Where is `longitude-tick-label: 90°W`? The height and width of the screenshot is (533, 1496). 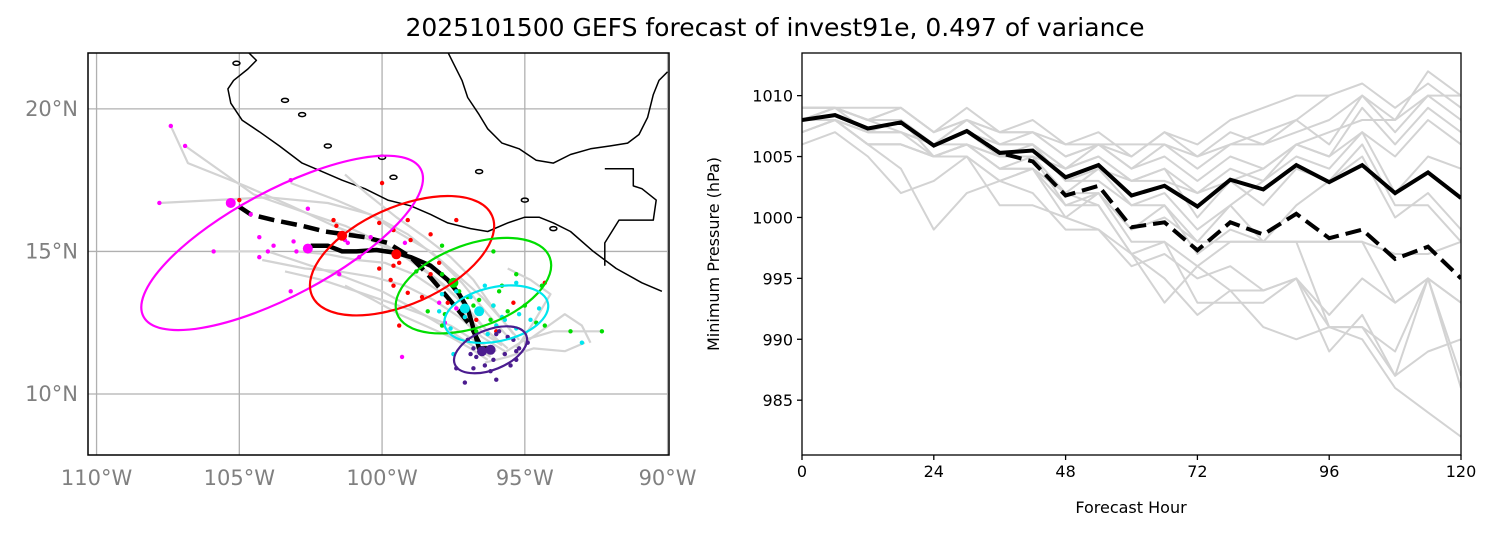 longitude-tick-label: 90°W is located at coordinates (668, 478).